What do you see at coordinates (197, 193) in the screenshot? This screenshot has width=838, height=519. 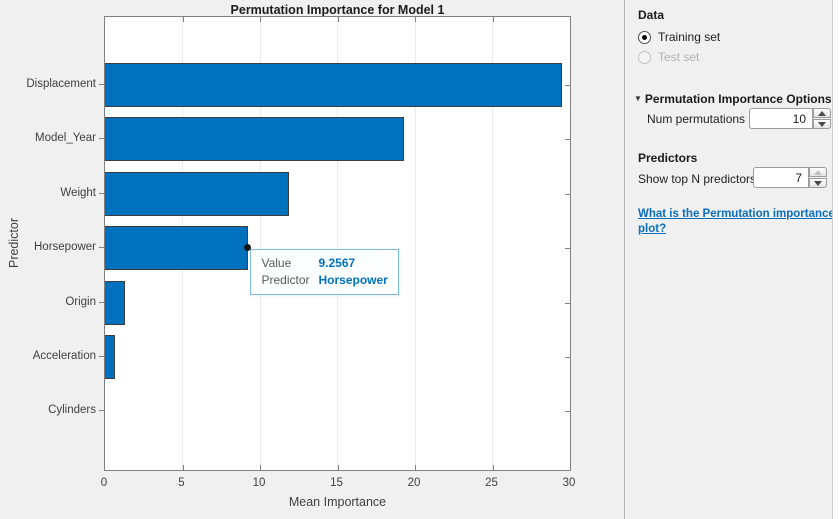 I see `bar-weight` at bounding box center [197, 193].